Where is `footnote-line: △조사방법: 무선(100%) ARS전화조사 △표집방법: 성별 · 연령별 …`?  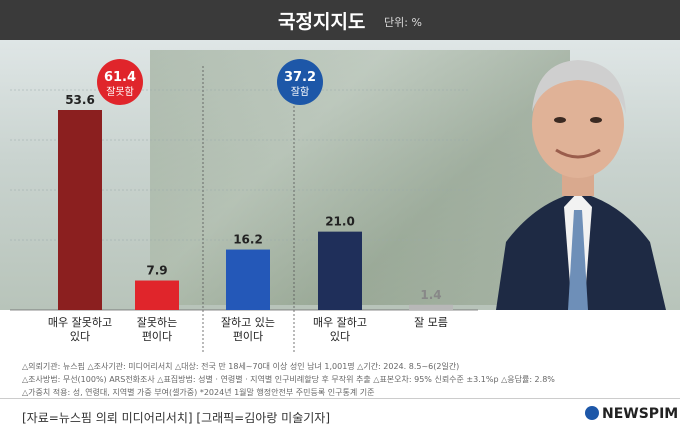
footnote-line: △조사방법: 무선(100%) ARS전화조사 △표집방법: 성별 · 연령별 … is located at coordinates (288, 379).